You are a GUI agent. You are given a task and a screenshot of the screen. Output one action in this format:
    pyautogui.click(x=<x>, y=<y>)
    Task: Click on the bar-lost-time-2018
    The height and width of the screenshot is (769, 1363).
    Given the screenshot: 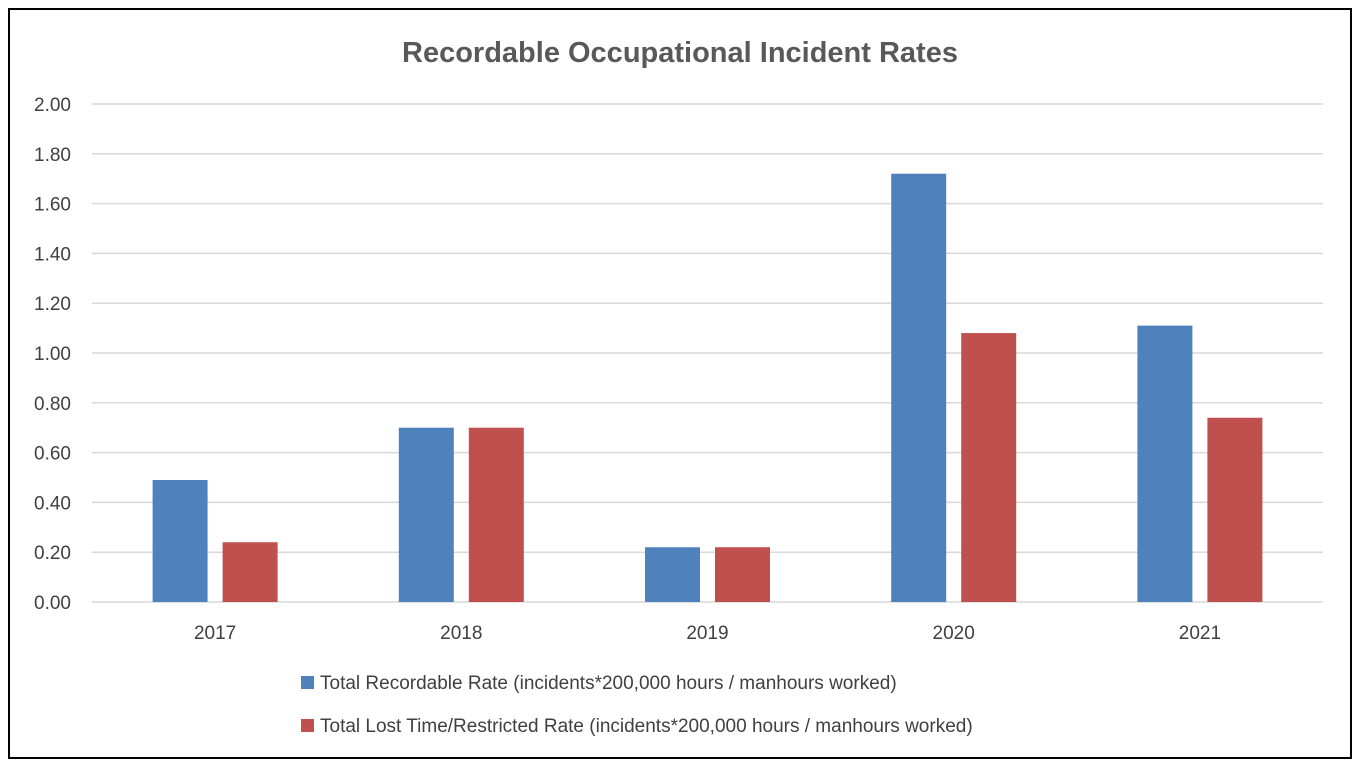 What is the action you would take?
    pyautogui.click(x=496, y=514)
    